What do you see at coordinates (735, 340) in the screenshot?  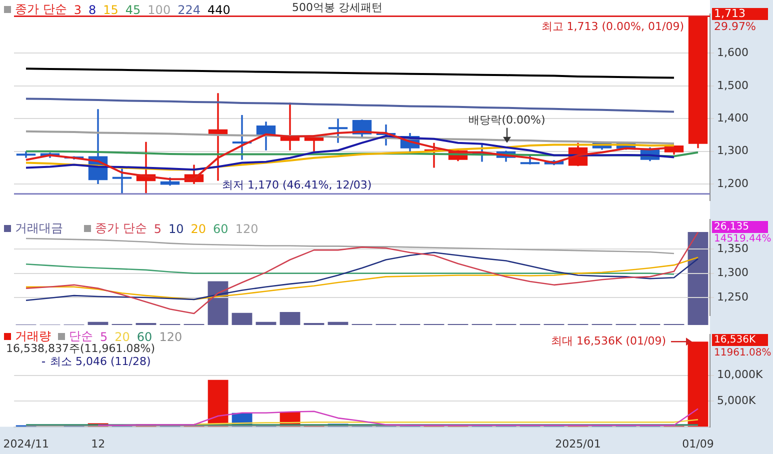 I see `text: 16,536K` at bounding box center [735, 340].